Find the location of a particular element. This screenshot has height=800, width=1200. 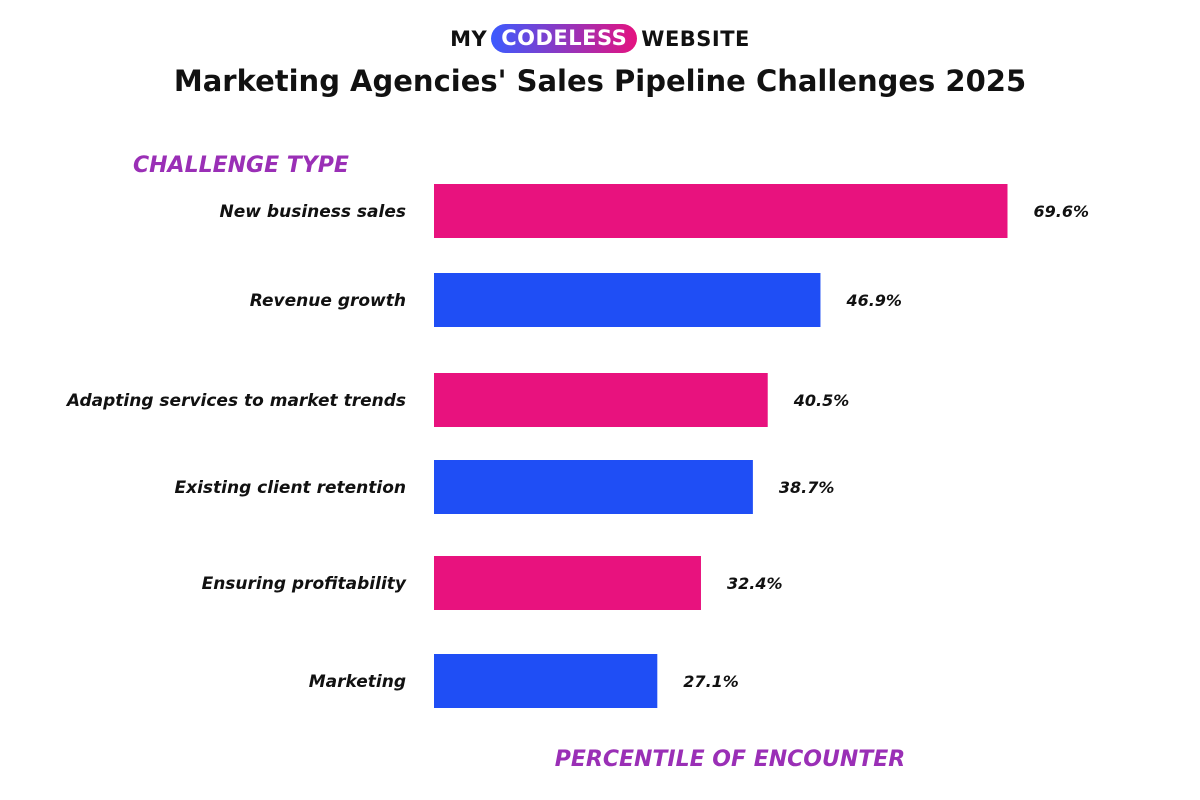

logo-text-website: WEBSITE is located at coordinates (695, 38).